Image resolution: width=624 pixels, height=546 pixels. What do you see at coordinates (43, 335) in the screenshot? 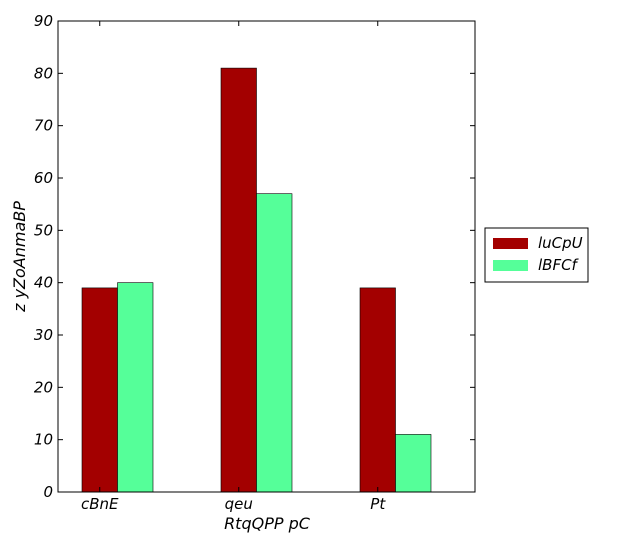
I see `y-tick-label: 30` at bounding box center [43, 335].